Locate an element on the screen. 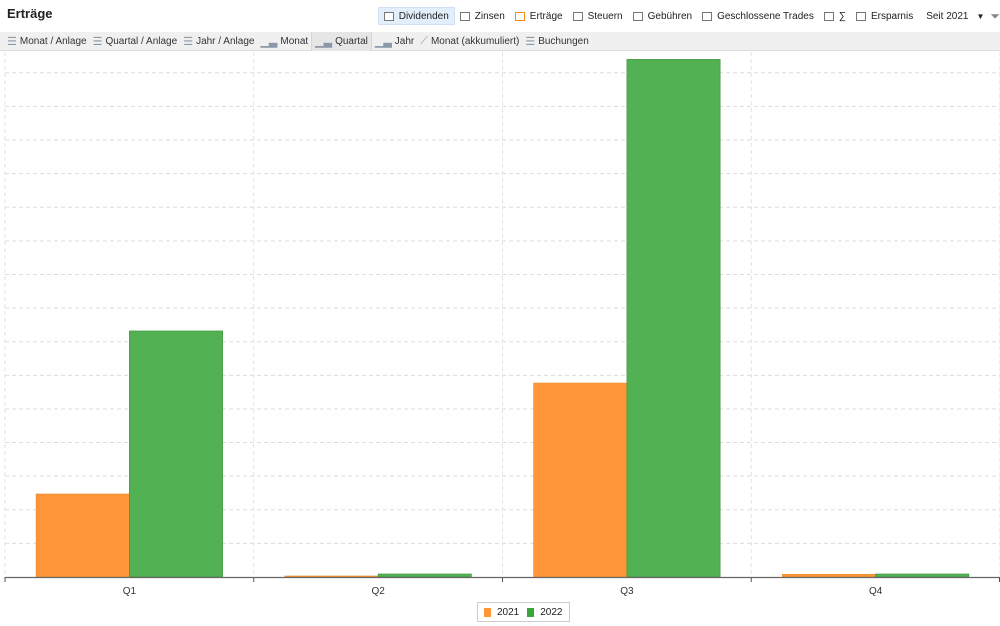 The image size is (1000, 626). filter-label: Steuern is located at coordinates (605, 16).